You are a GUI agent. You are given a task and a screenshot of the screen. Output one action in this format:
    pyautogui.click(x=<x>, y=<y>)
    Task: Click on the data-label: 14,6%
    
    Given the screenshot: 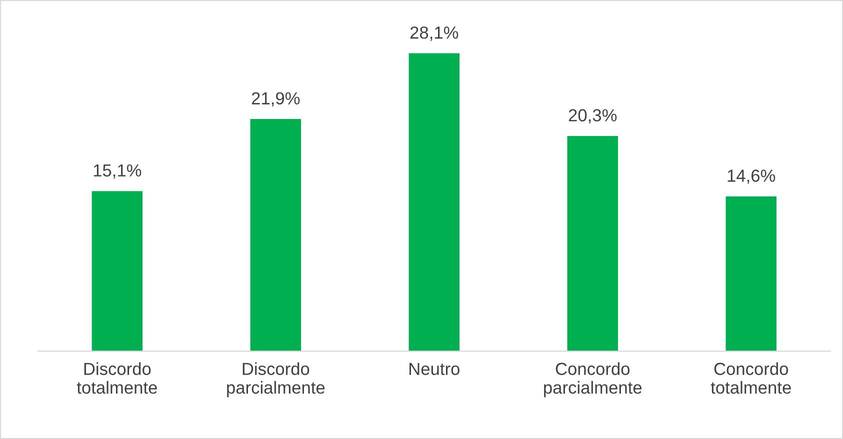 What is the action you would take?
    pyautogui.click(x=752, y=177)
    